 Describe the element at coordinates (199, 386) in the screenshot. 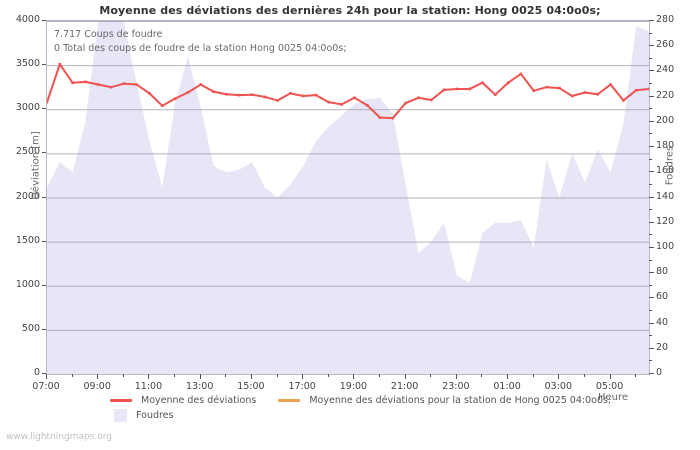

I see `x-axis-tick-label: 13:00` at that location.